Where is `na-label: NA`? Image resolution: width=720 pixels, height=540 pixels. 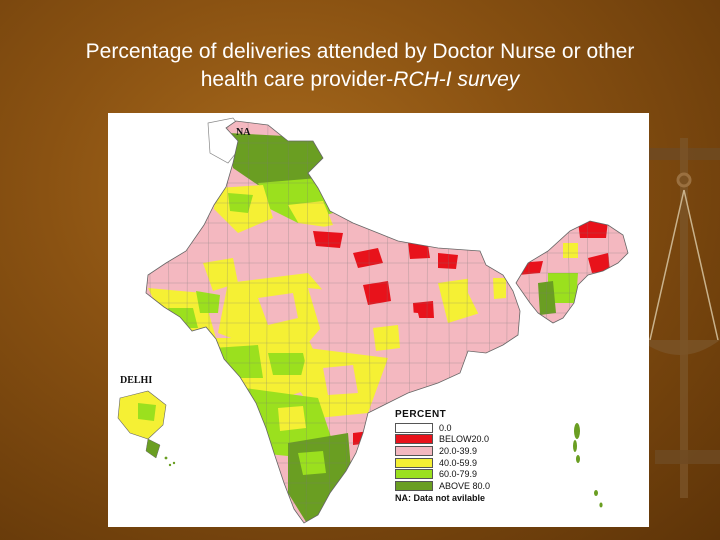 na-label: NA is located at coordinates (243, 132).